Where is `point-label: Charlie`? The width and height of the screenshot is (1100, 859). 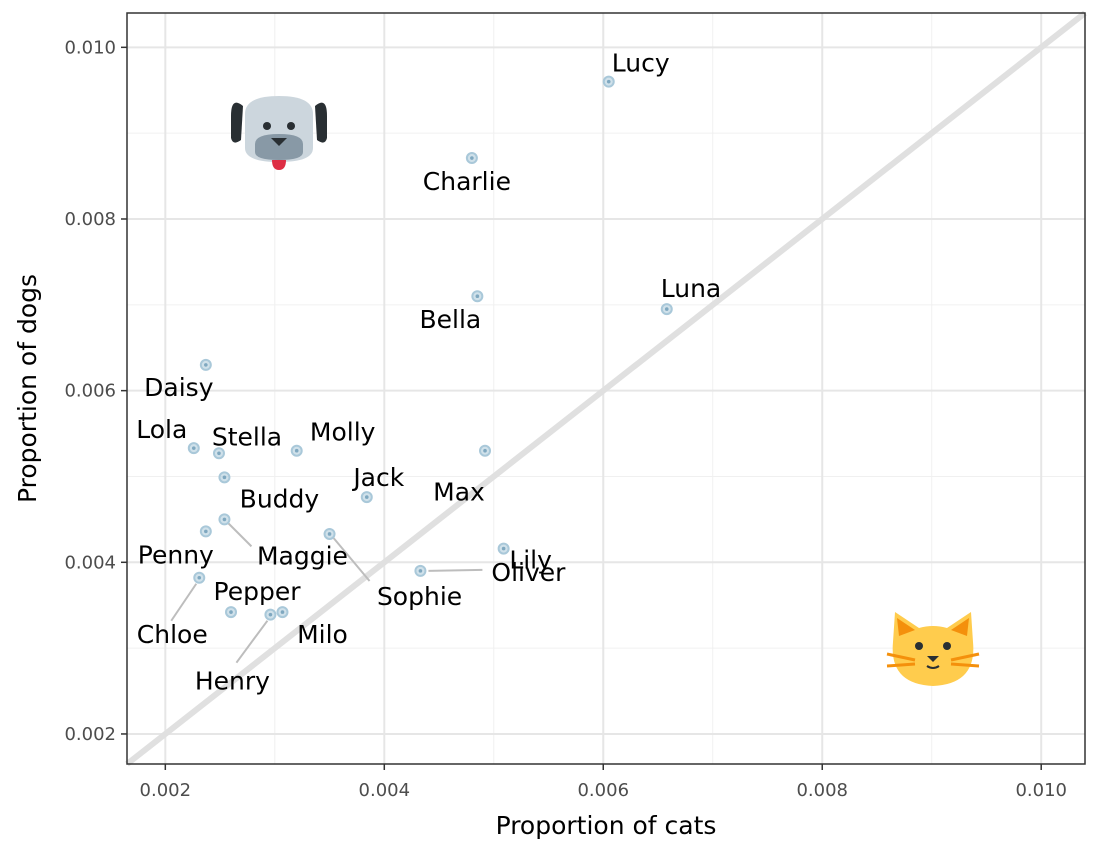
point-label: Charlie is located at coordinates (467, 181).